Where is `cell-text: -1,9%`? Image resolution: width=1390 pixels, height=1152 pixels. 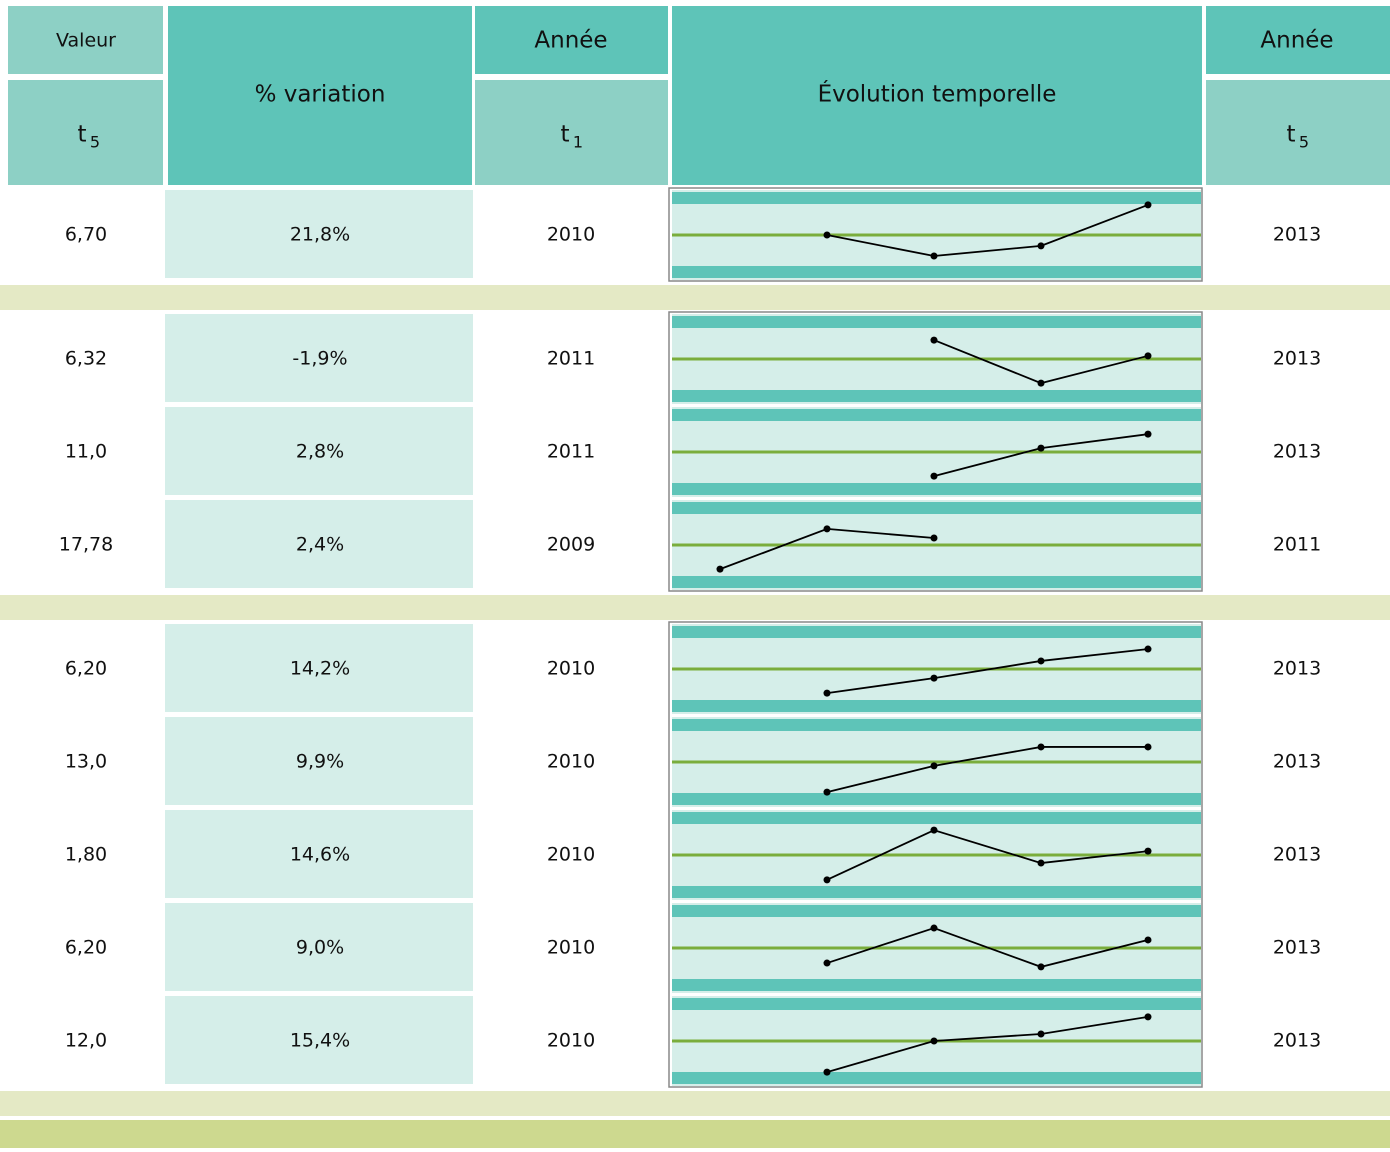 cell-text: -1,9% is located at coordinates (319, 359).